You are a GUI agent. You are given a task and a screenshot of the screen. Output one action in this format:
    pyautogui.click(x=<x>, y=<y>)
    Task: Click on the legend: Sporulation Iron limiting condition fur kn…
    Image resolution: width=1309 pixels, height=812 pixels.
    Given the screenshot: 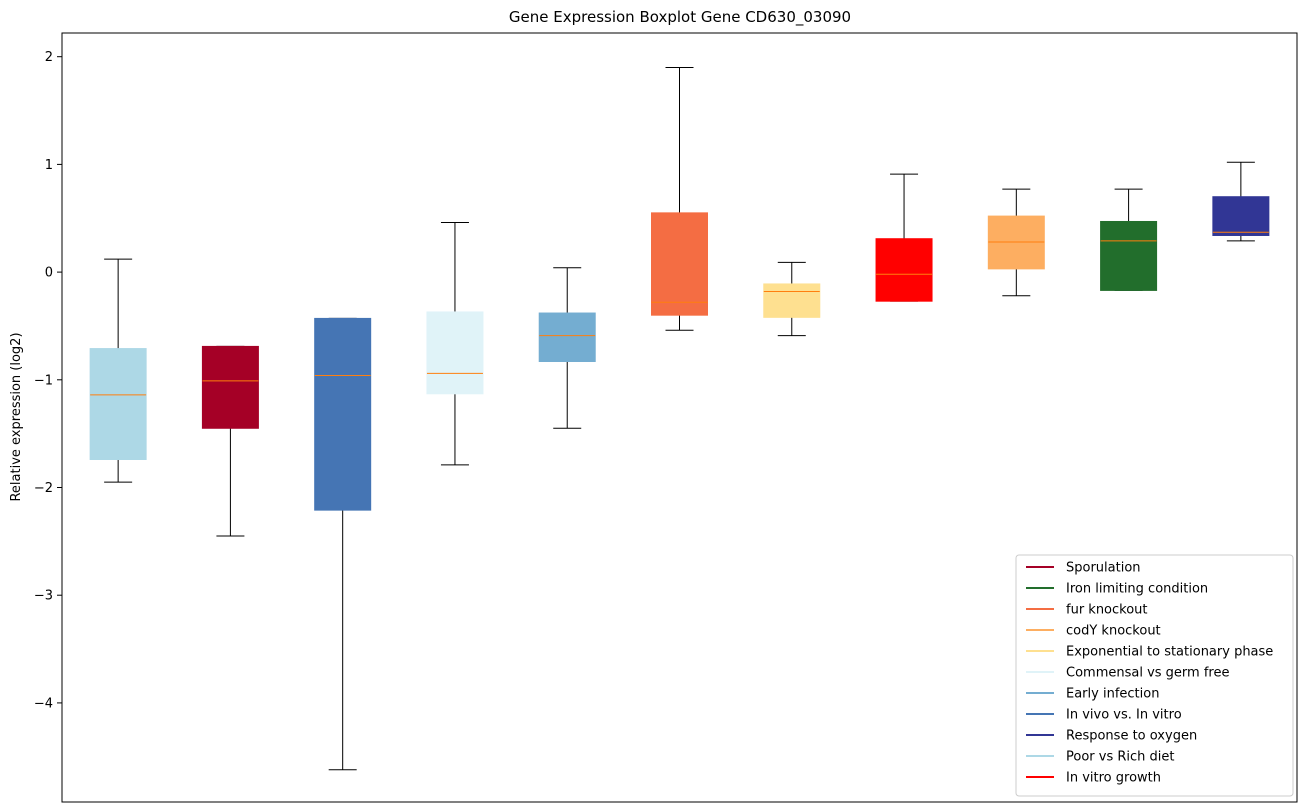 What is the action you would take?
    pyautogui.click(x=1154, y=675)
    